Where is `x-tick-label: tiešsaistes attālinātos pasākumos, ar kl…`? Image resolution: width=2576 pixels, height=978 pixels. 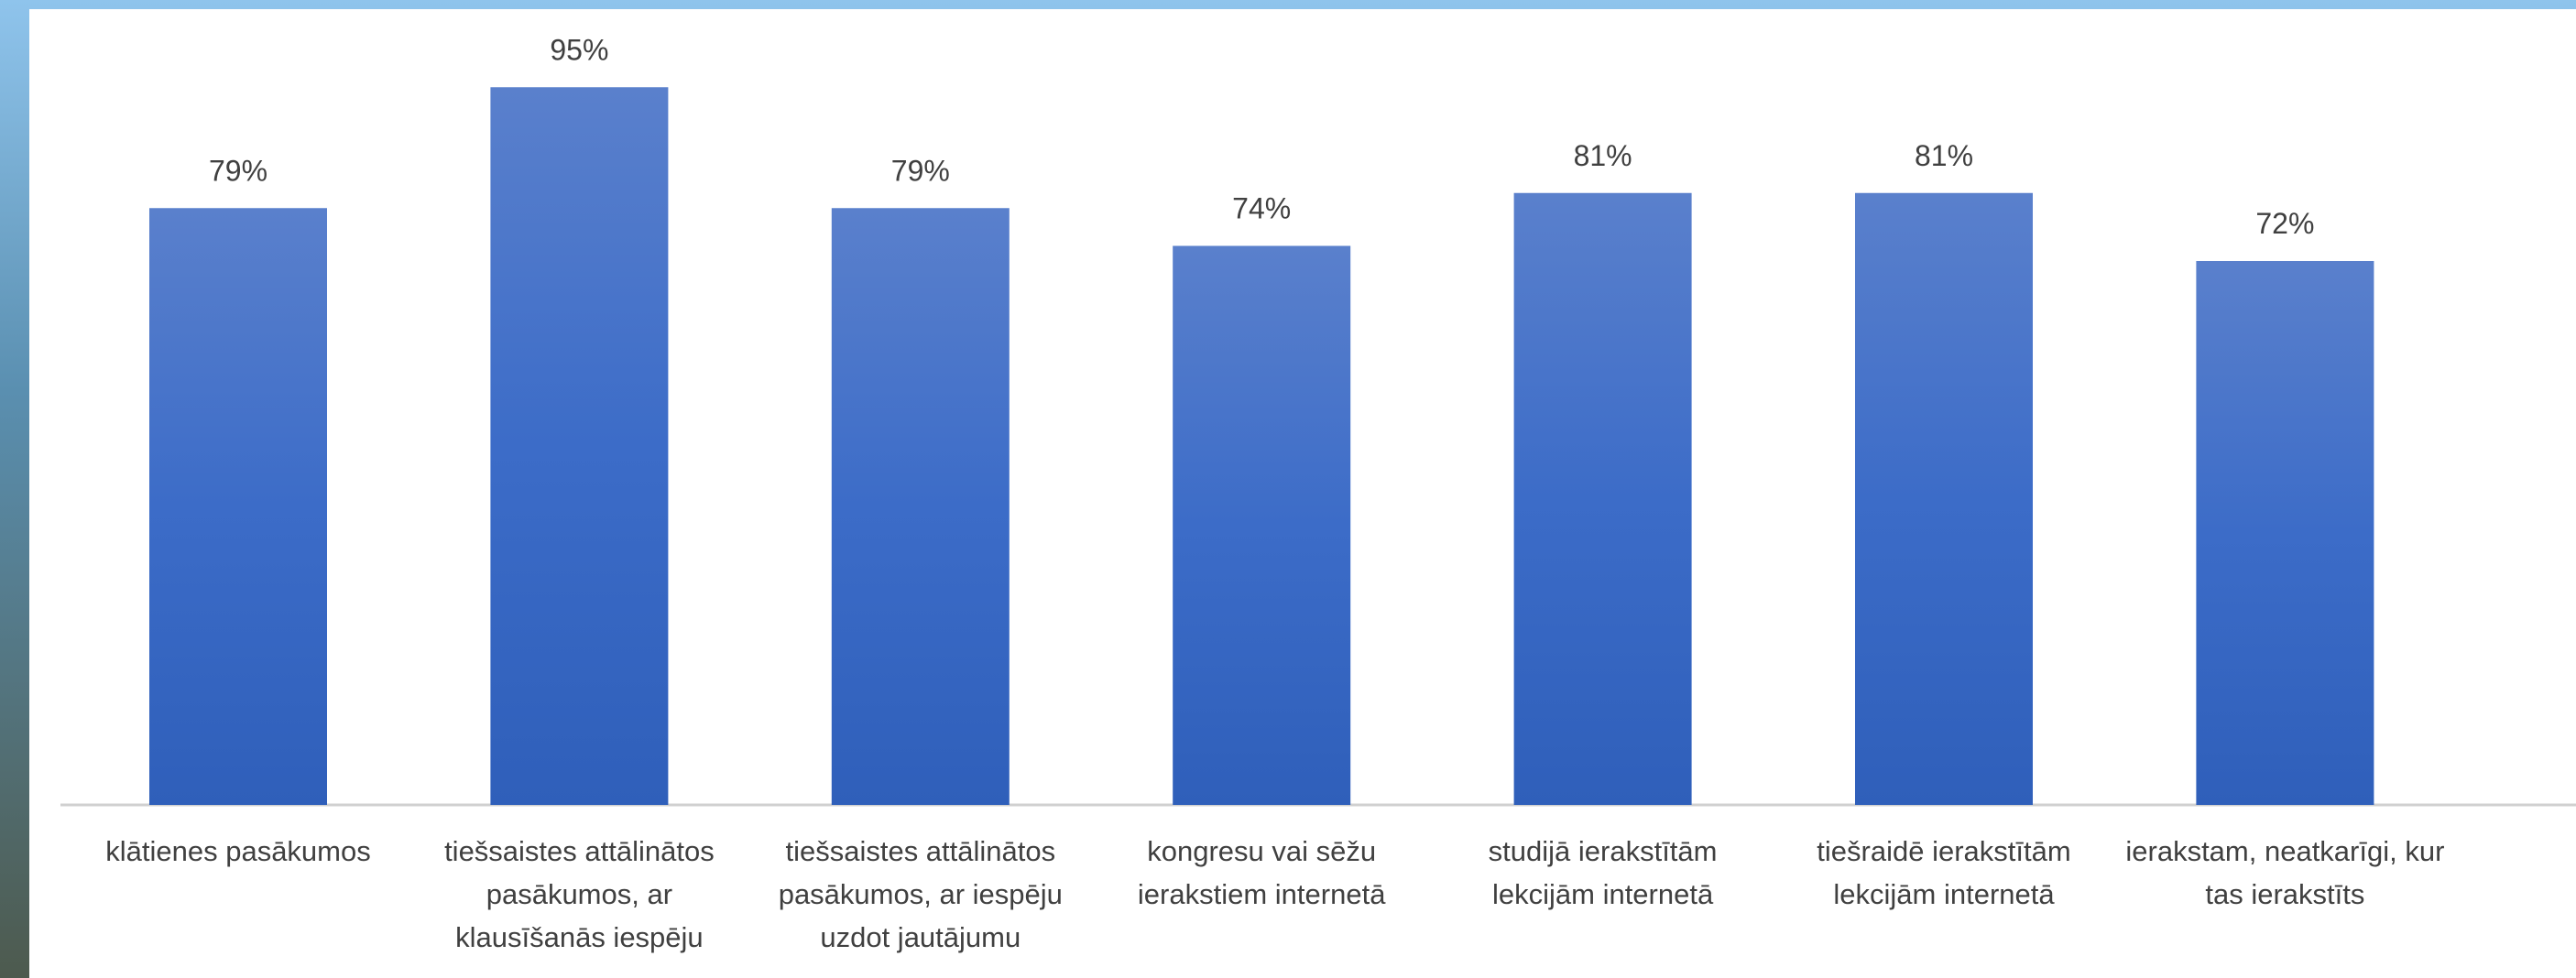
x-tick-label: tiešsaistes attālinātos pasākumos, ar kl… is located at coordinates (579, 894).